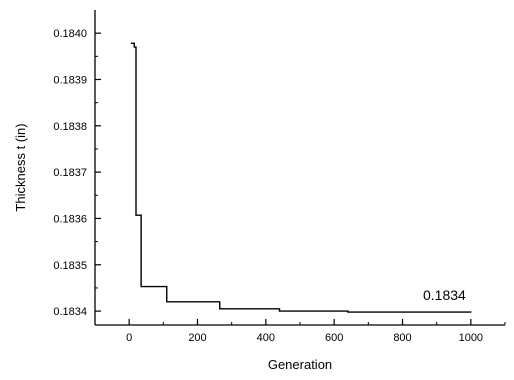  I want to click on x-tick-label: 400, so click(266, 338).